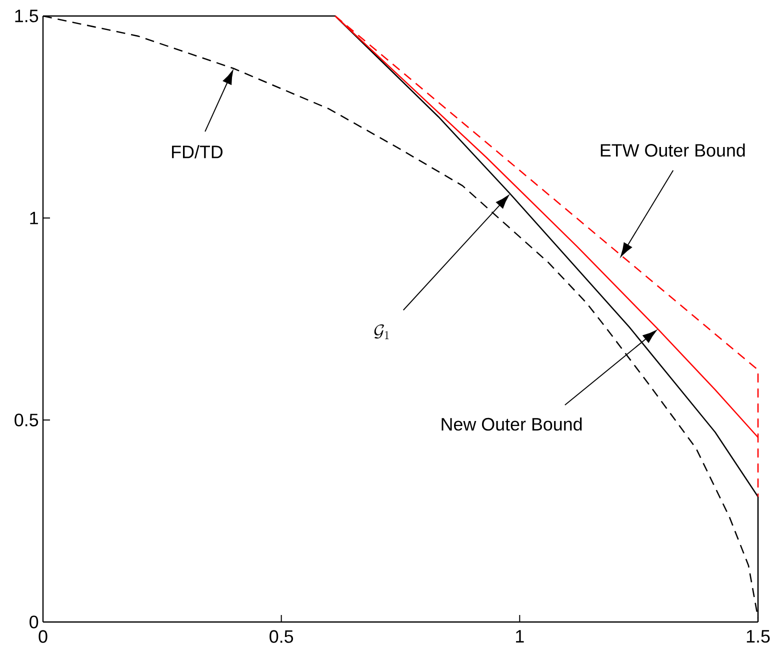 The width and height of the screenshot is (784, 657). I want to click on y-tick-label: 0, so click(34, 622).